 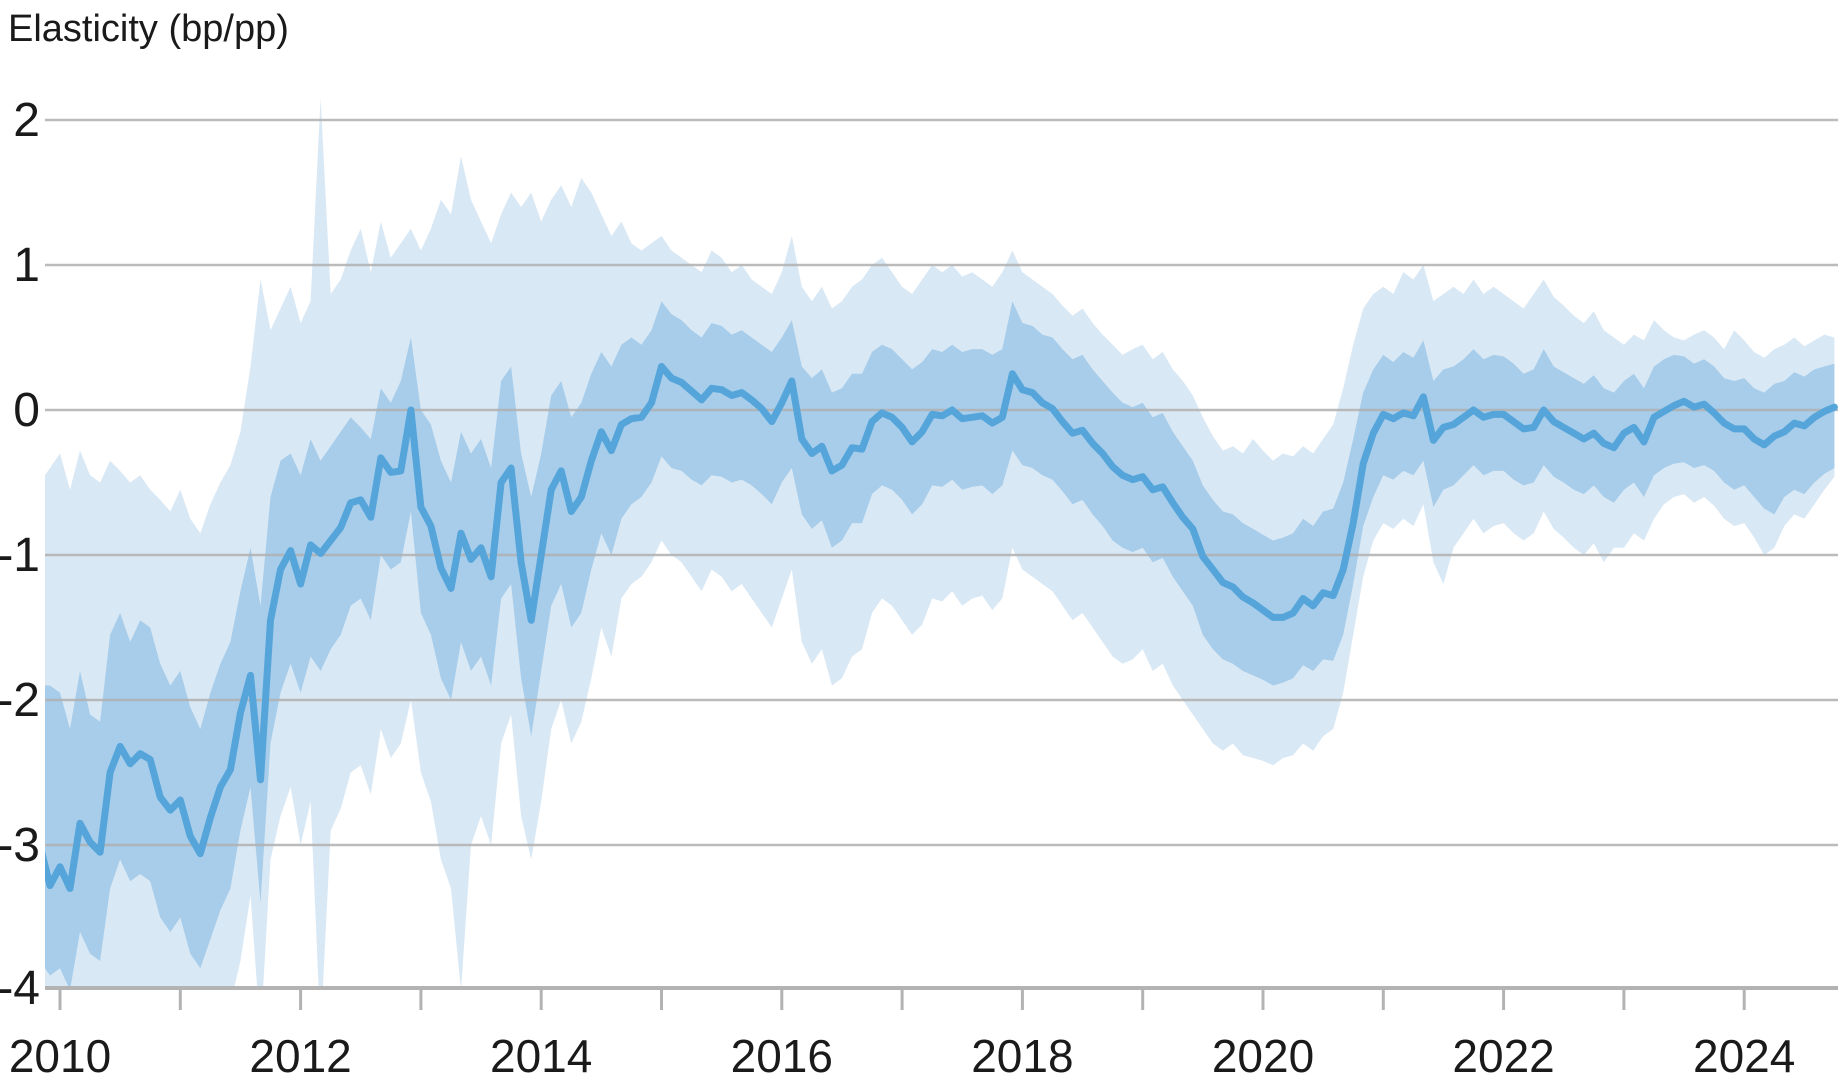 What do you see at coordinates (1503, 1056) in the screenshot?
I see `x-axis-label-2022: 2022` at bounding box center [1503, 1056].